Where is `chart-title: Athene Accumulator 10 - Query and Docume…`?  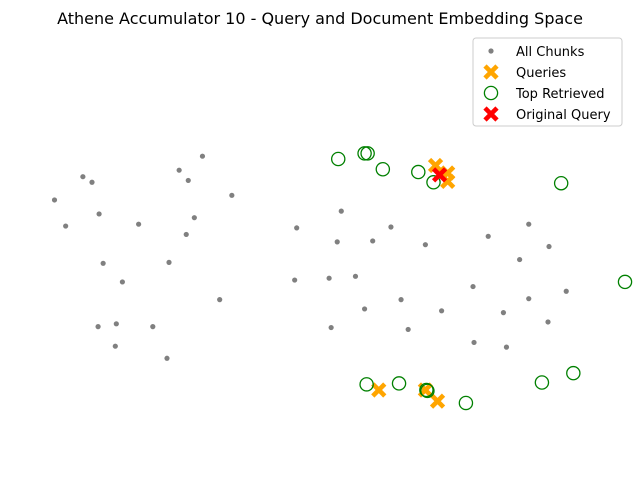 chart-title: Athene Accumulator 10 - Query and Docume… is located at coordinates (320, 18).